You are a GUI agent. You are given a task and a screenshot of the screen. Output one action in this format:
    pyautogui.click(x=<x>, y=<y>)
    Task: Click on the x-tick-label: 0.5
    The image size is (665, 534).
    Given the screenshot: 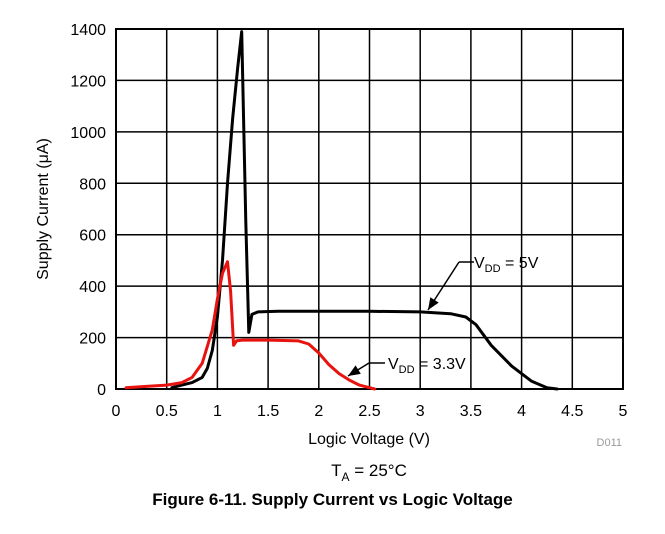 What is the action you would take?
    pyautogui.click(x=167, y=411)
    